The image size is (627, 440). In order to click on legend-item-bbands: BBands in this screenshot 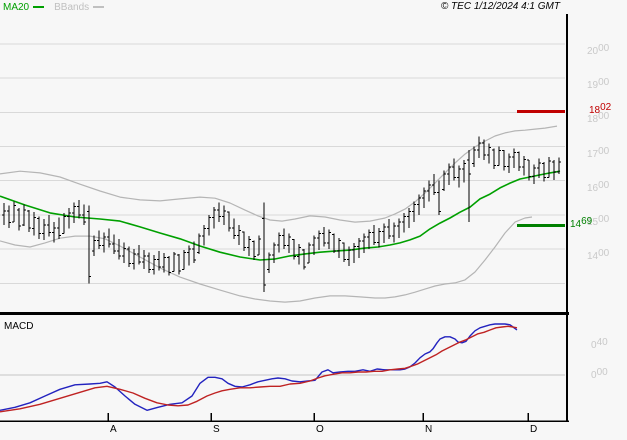, I will do `click(79, 7)`.